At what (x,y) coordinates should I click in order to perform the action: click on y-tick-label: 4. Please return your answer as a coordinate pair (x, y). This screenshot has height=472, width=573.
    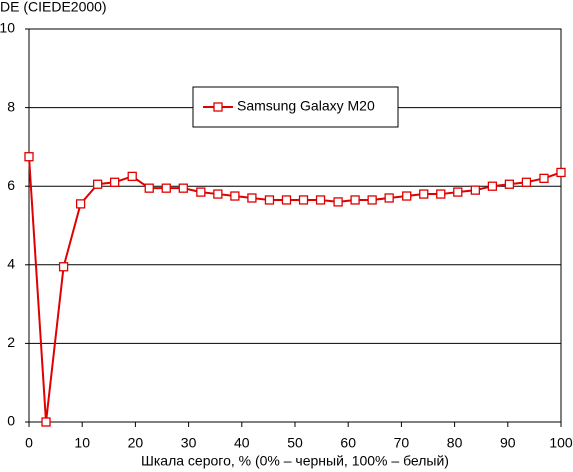
    Looking at the image, I should click on (11, 264).